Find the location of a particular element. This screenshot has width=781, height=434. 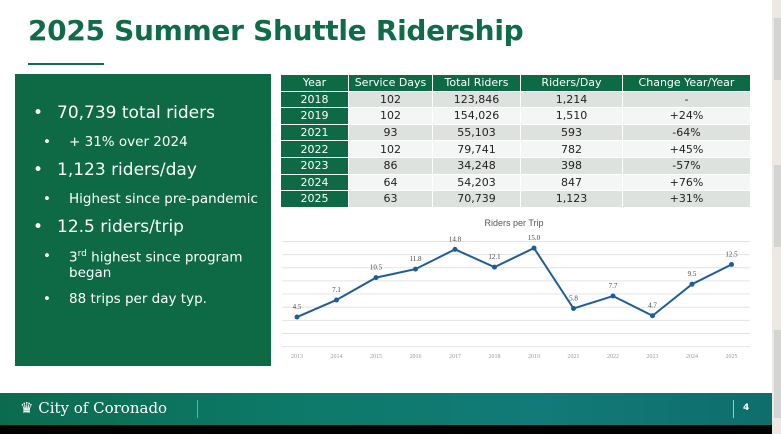

table-cell: -57% is located at coordinates (686, 165).